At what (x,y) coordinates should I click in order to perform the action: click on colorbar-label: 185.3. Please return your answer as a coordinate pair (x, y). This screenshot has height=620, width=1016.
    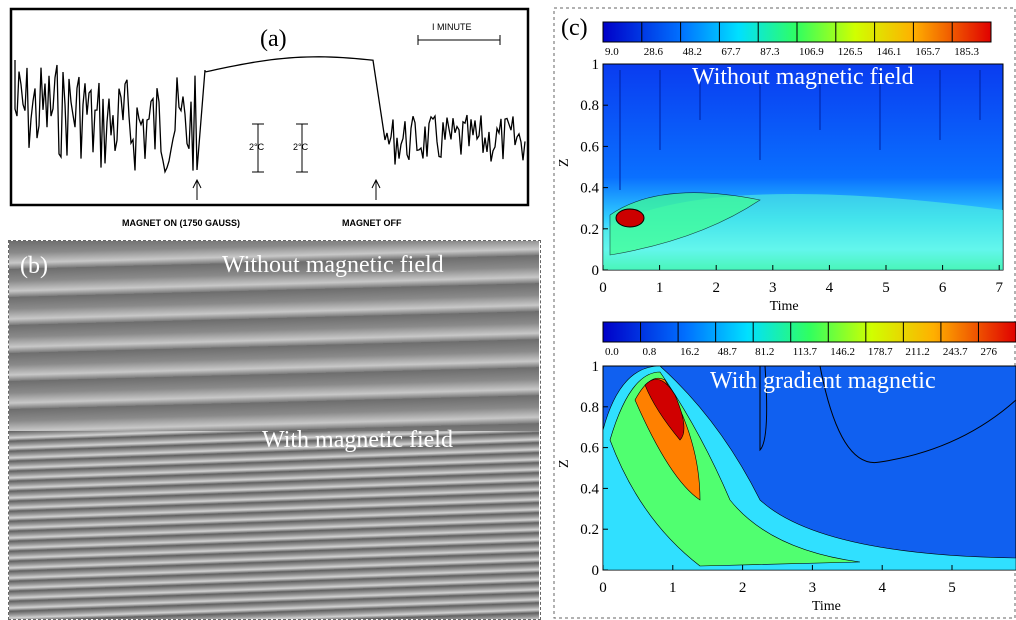
    Looking at the image, I should click on (966, 52).